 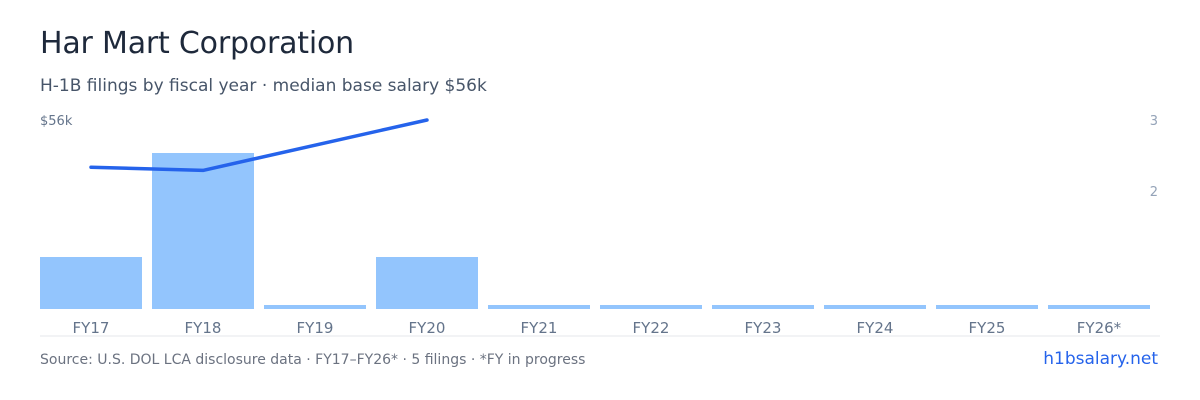 What do you see at coordinates (91, 328) in the screenshot?
I see `x-tick-label: FY17` at bounding box center [91, 328].